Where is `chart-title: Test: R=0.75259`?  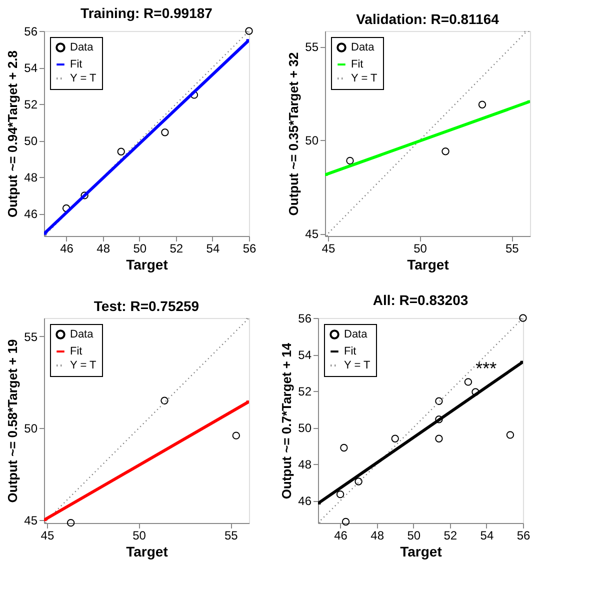
chart-title: Test: R=0.75259 is located at coordinates (147, 306).